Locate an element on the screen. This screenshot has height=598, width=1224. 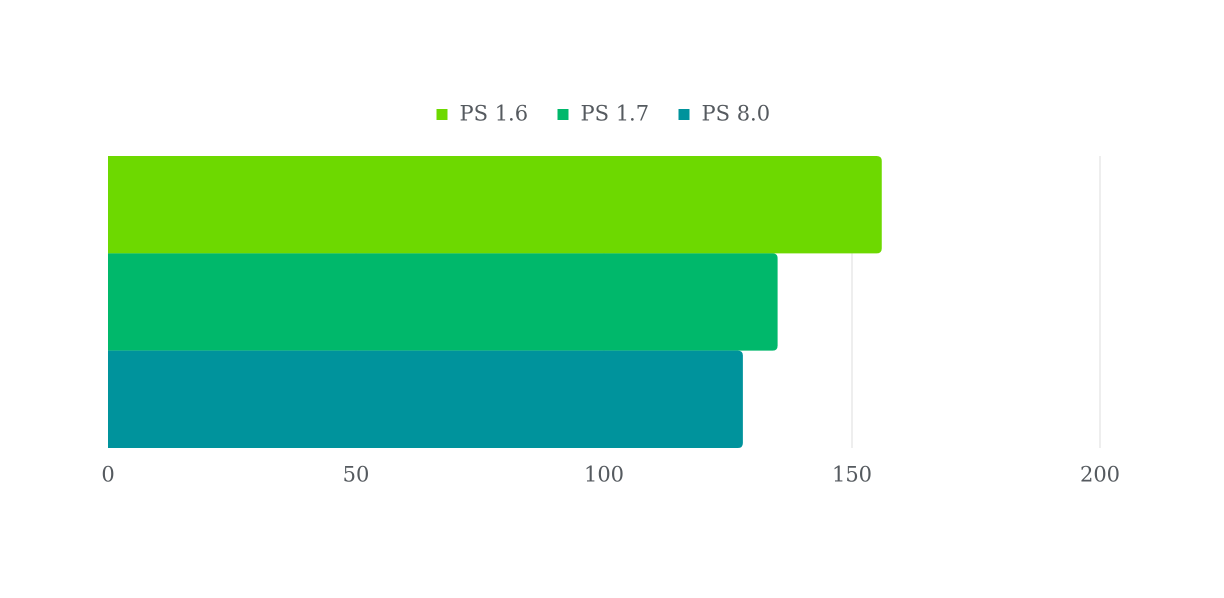
legend-label: PS 1.7 is located at coordinates (615, 114).